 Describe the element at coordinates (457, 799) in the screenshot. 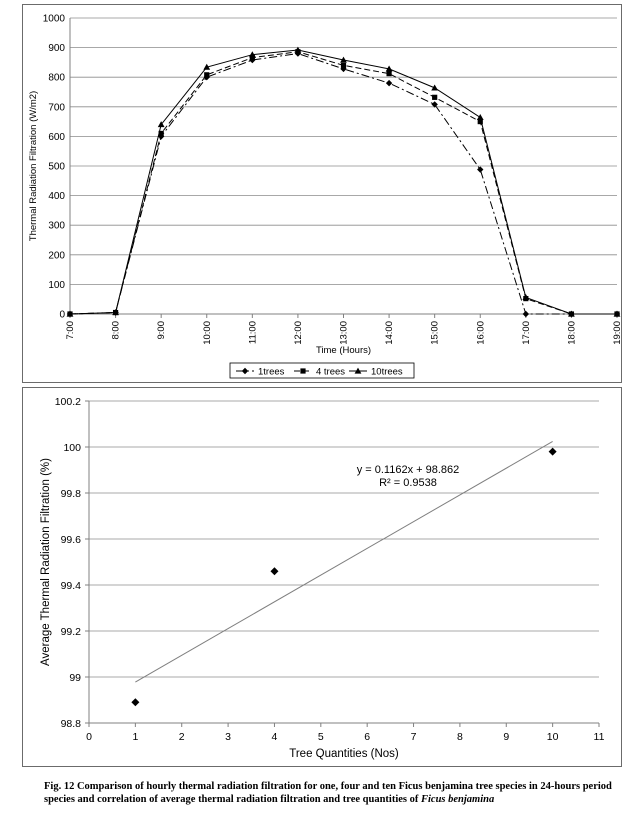

I see `caption-italic-species: Ficus benjamina` at that location.